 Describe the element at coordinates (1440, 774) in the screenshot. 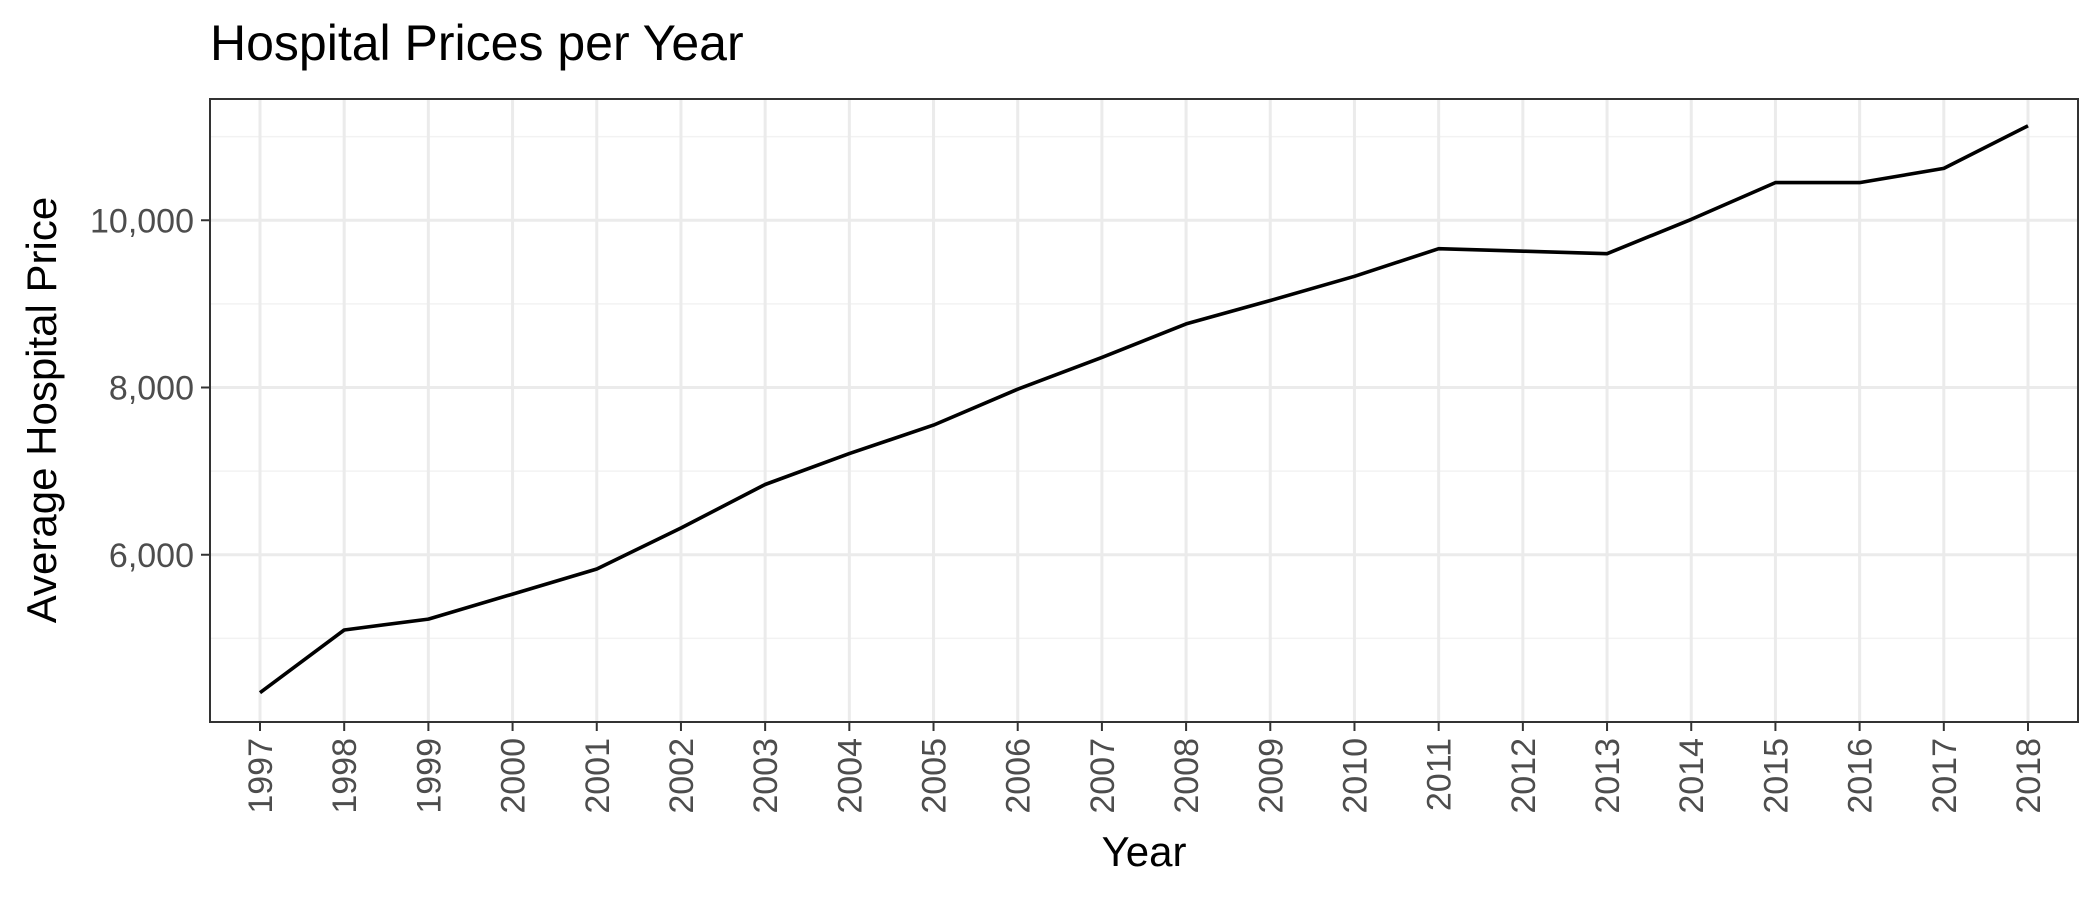

I see `x-tick-label: 2011` at that location.